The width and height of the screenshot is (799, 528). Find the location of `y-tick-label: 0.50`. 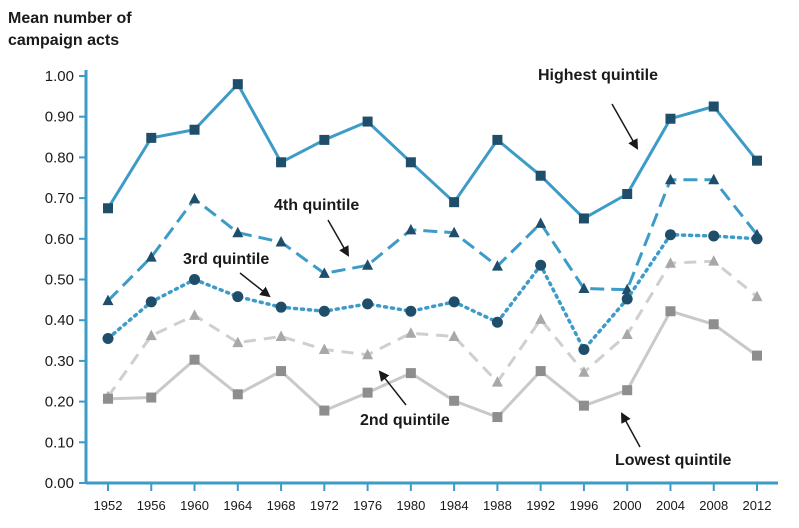

y-tick-label: 0.50 is located at coordinates (59, 280).